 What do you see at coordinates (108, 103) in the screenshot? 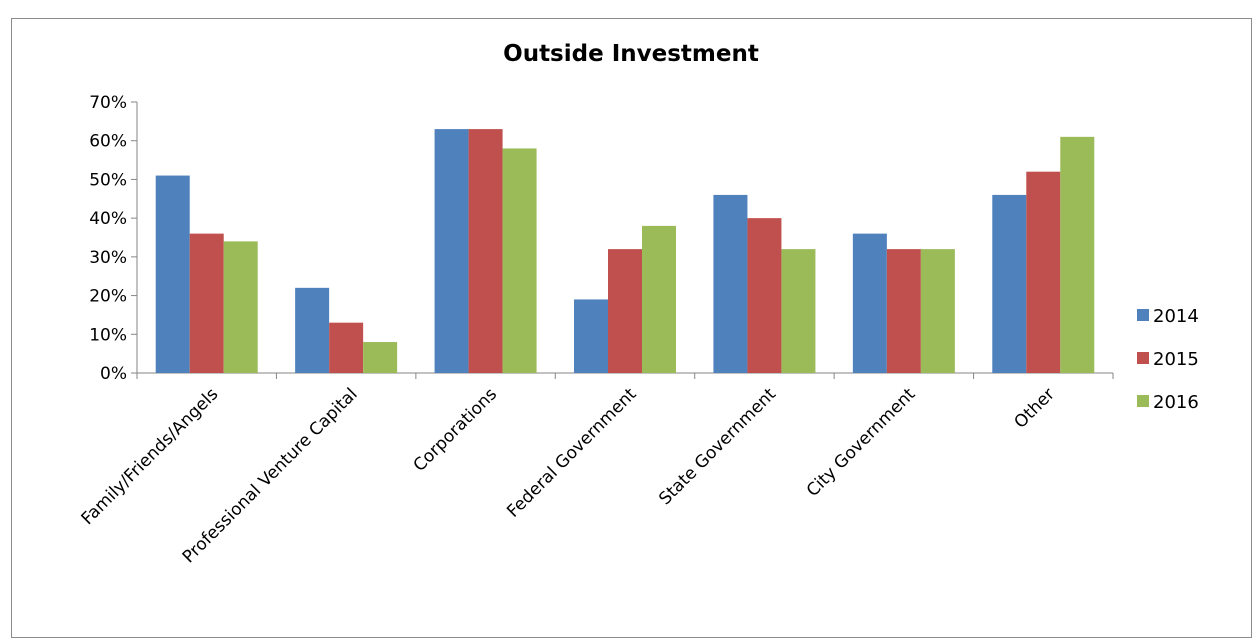
I see `y-tick-label: 70%` at bounding box center [108, 103].